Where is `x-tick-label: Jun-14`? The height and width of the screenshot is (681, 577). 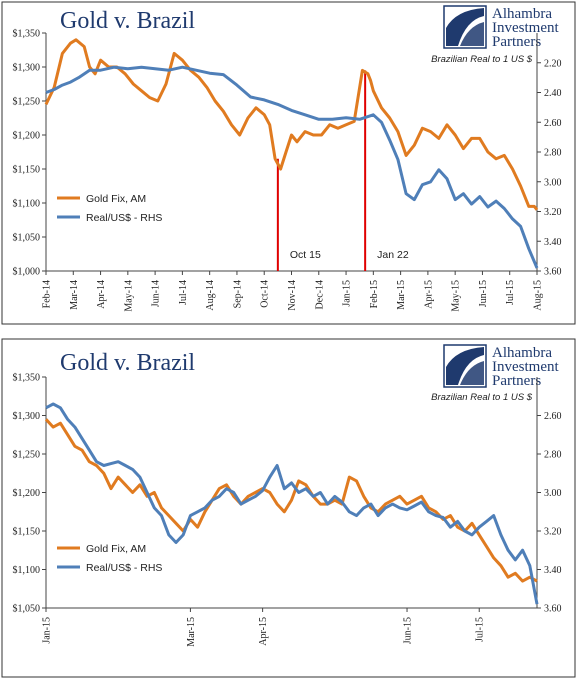 x-tick-label: Jun-14 is located at coordinates (156, 293).